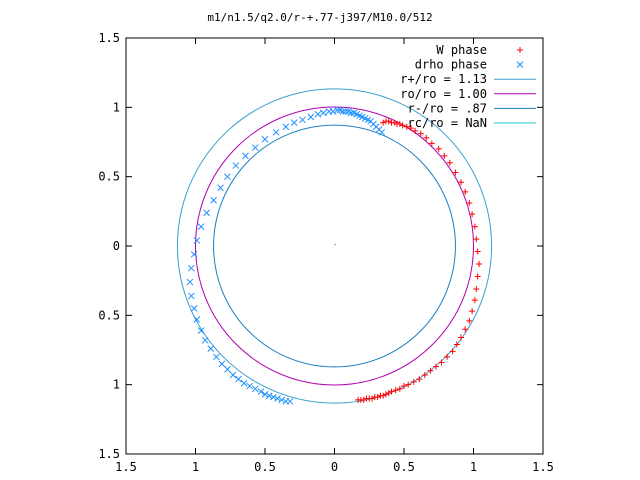  Describe the element at coordinates (116, 246) in the screenshot. I see `y-tick-label: 0` at that location.